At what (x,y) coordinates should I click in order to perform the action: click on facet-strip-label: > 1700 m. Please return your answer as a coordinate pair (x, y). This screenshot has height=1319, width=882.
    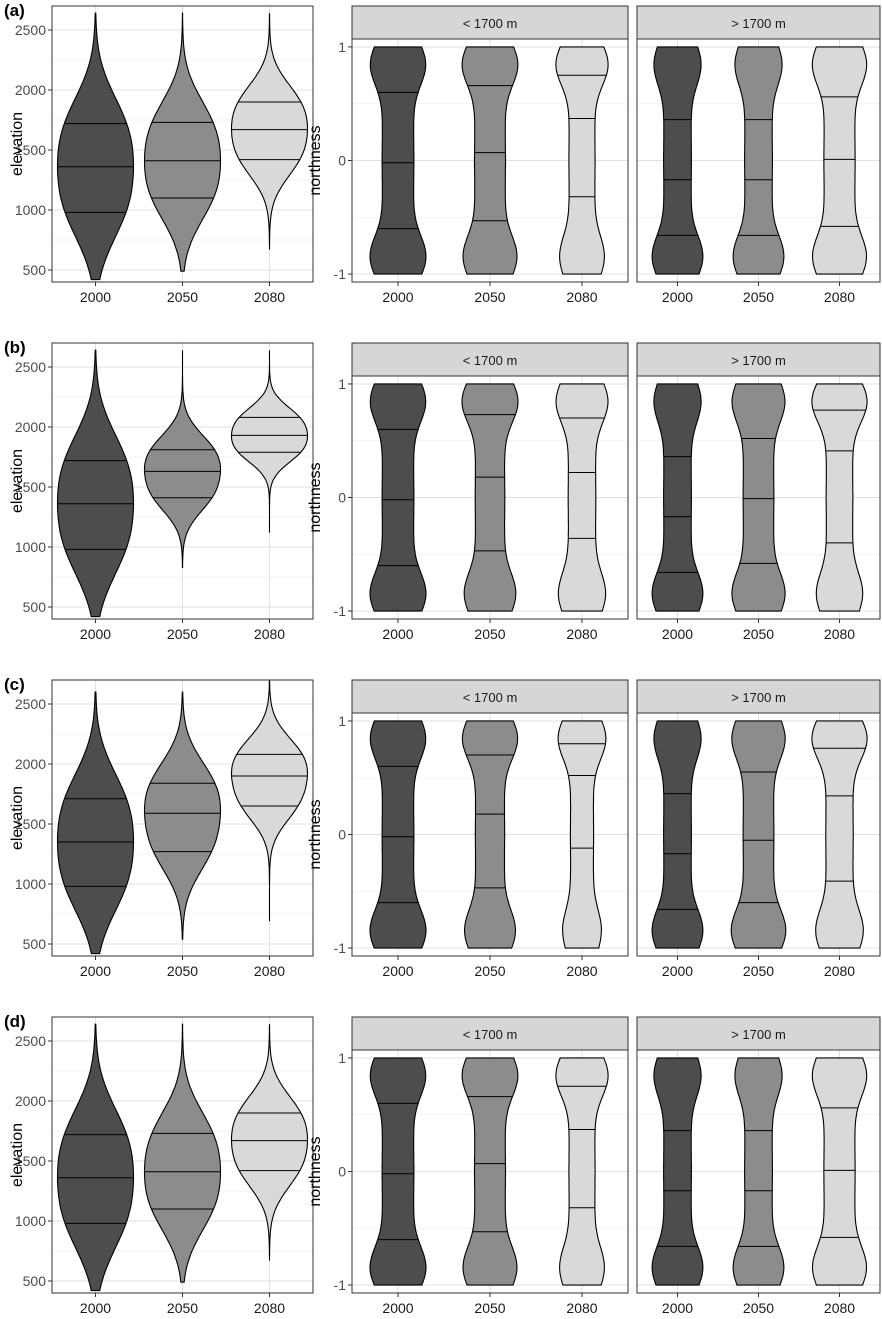
    Looking at the image, I should click on (758, 360).